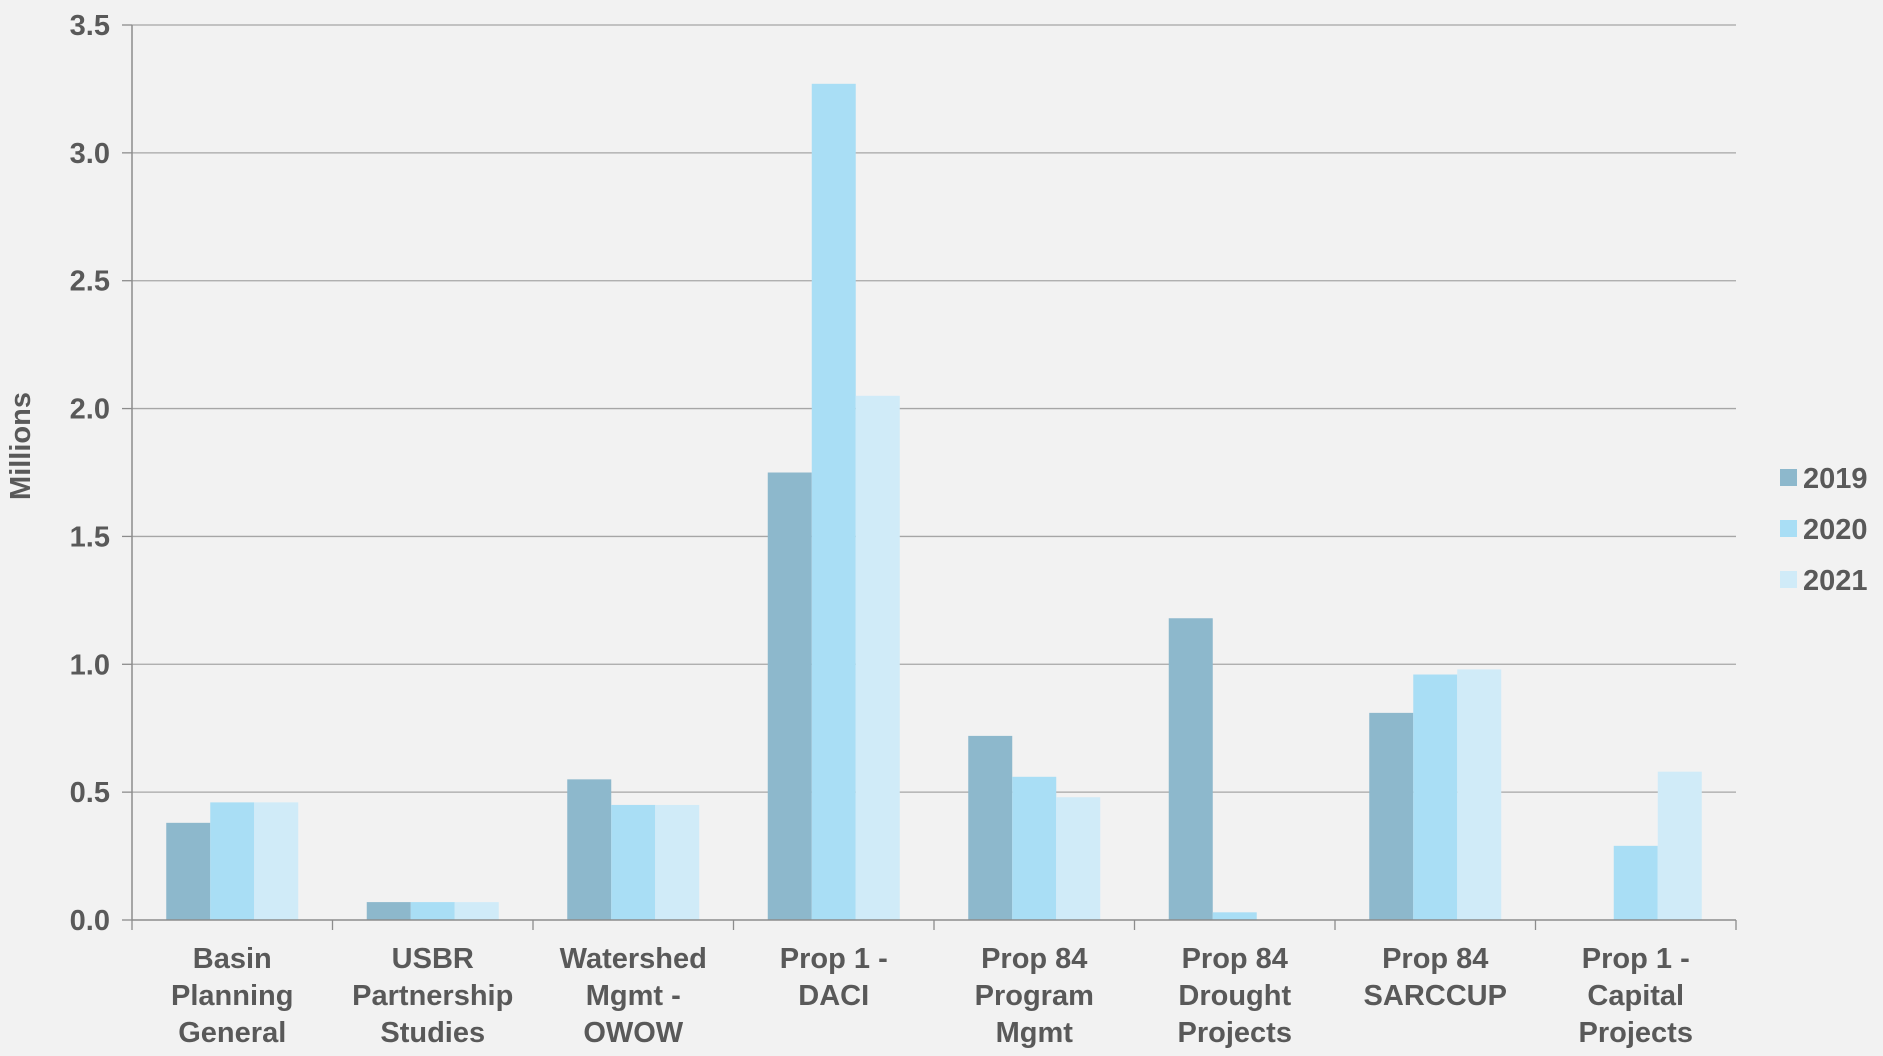 This screenshot has width=1883, height=1056. I want to click on legend-label: 2020, so click(1835, 530).